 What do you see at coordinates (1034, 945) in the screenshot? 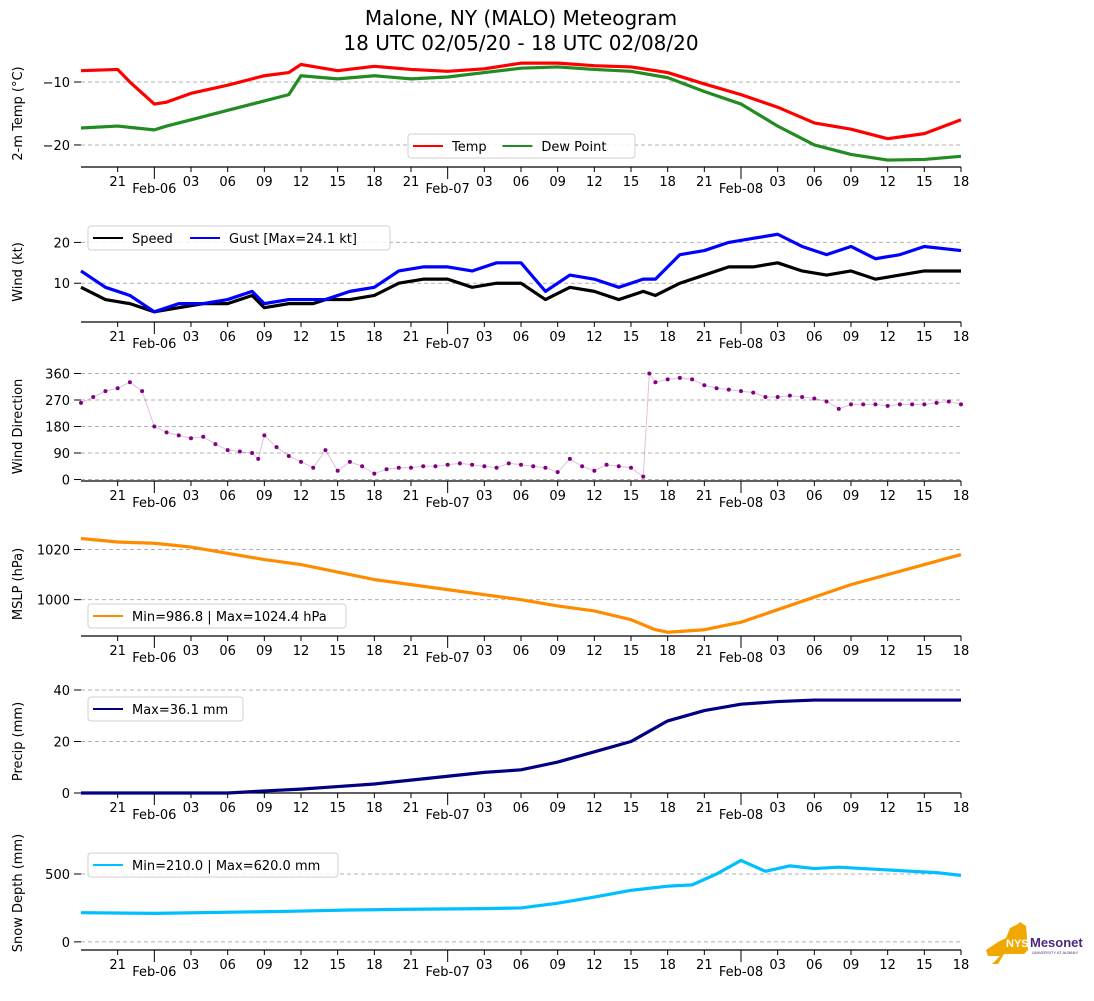
I see `nys-mesonet-logo: NYS Mesonet UNIVERSITY AT ALBANY` at bounding box center [1034, 945].